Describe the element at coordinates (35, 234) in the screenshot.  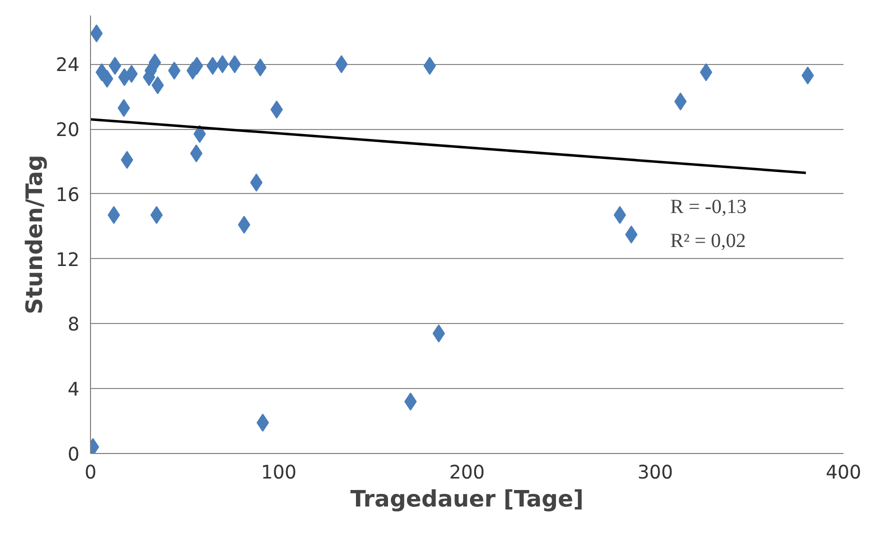
I see `y-axis-title: Stunden/Tag` at that location.